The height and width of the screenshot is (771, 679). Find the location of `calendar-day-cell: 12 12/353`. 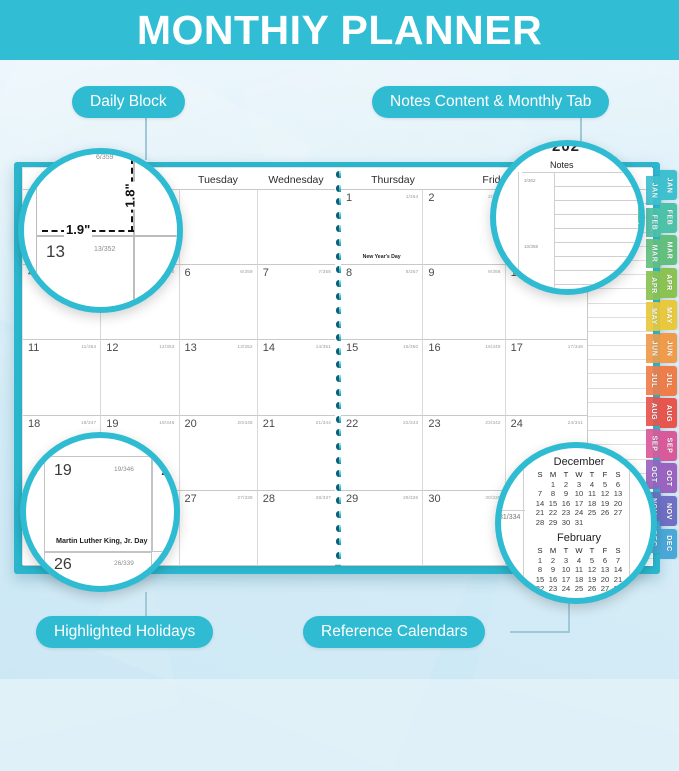

calendar-day-cell: 12 12/353 is located at coordinates (140, 378).